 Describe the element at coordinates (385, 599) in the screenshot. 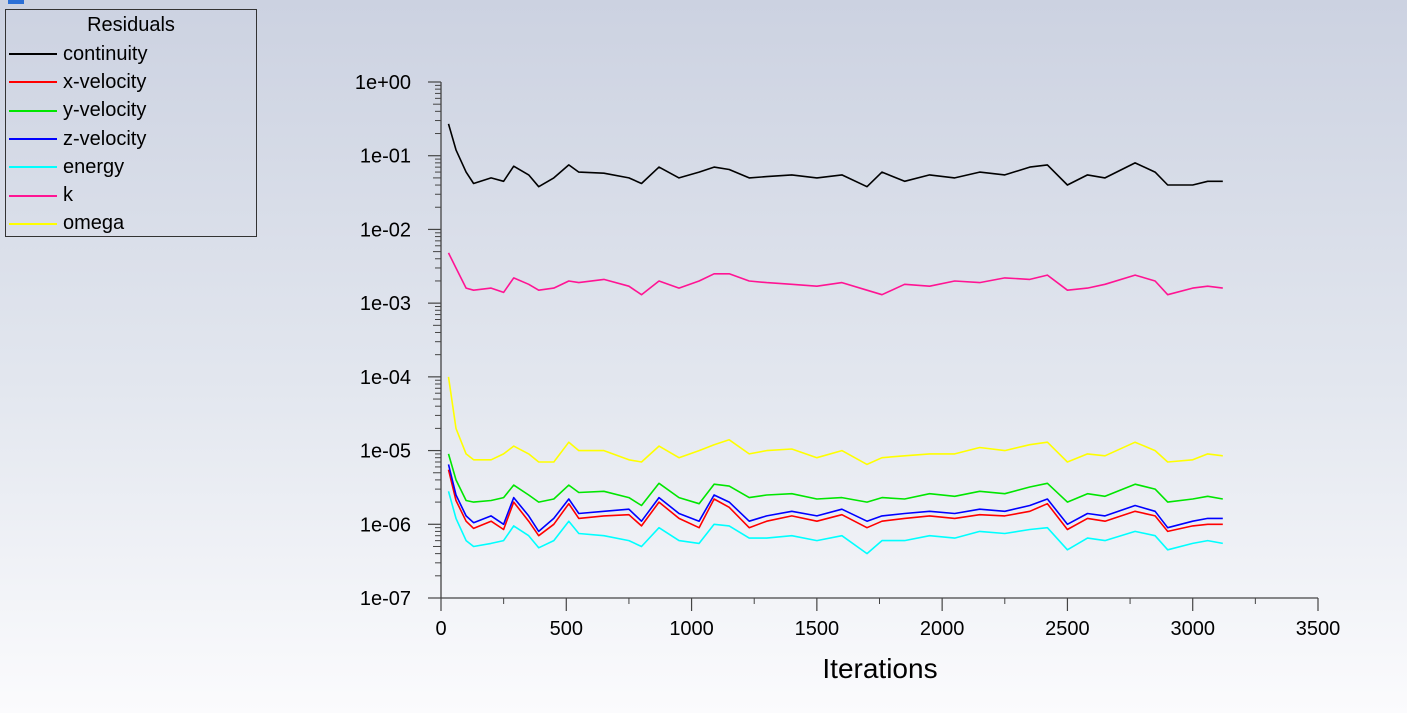

I see `y-tick-label: 1e-07` at that location.